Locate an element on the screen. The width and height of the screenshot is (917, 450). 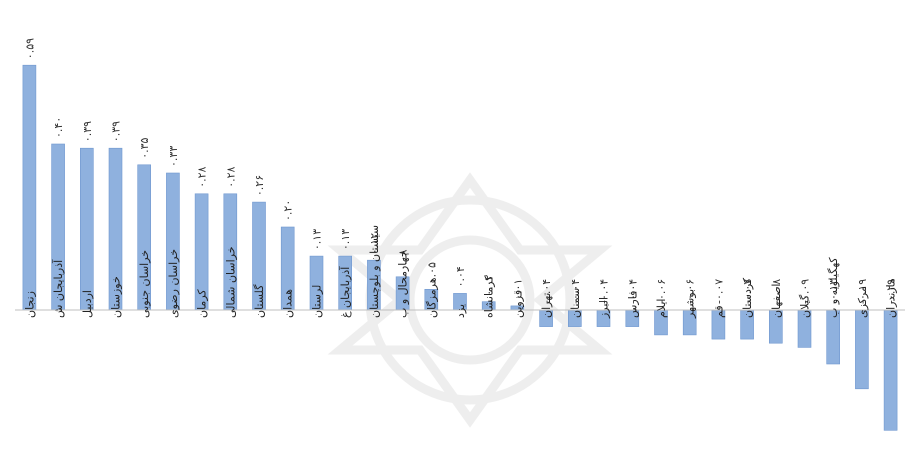
value-label: ۰.۴۰ is located at coordinates (58, 127).